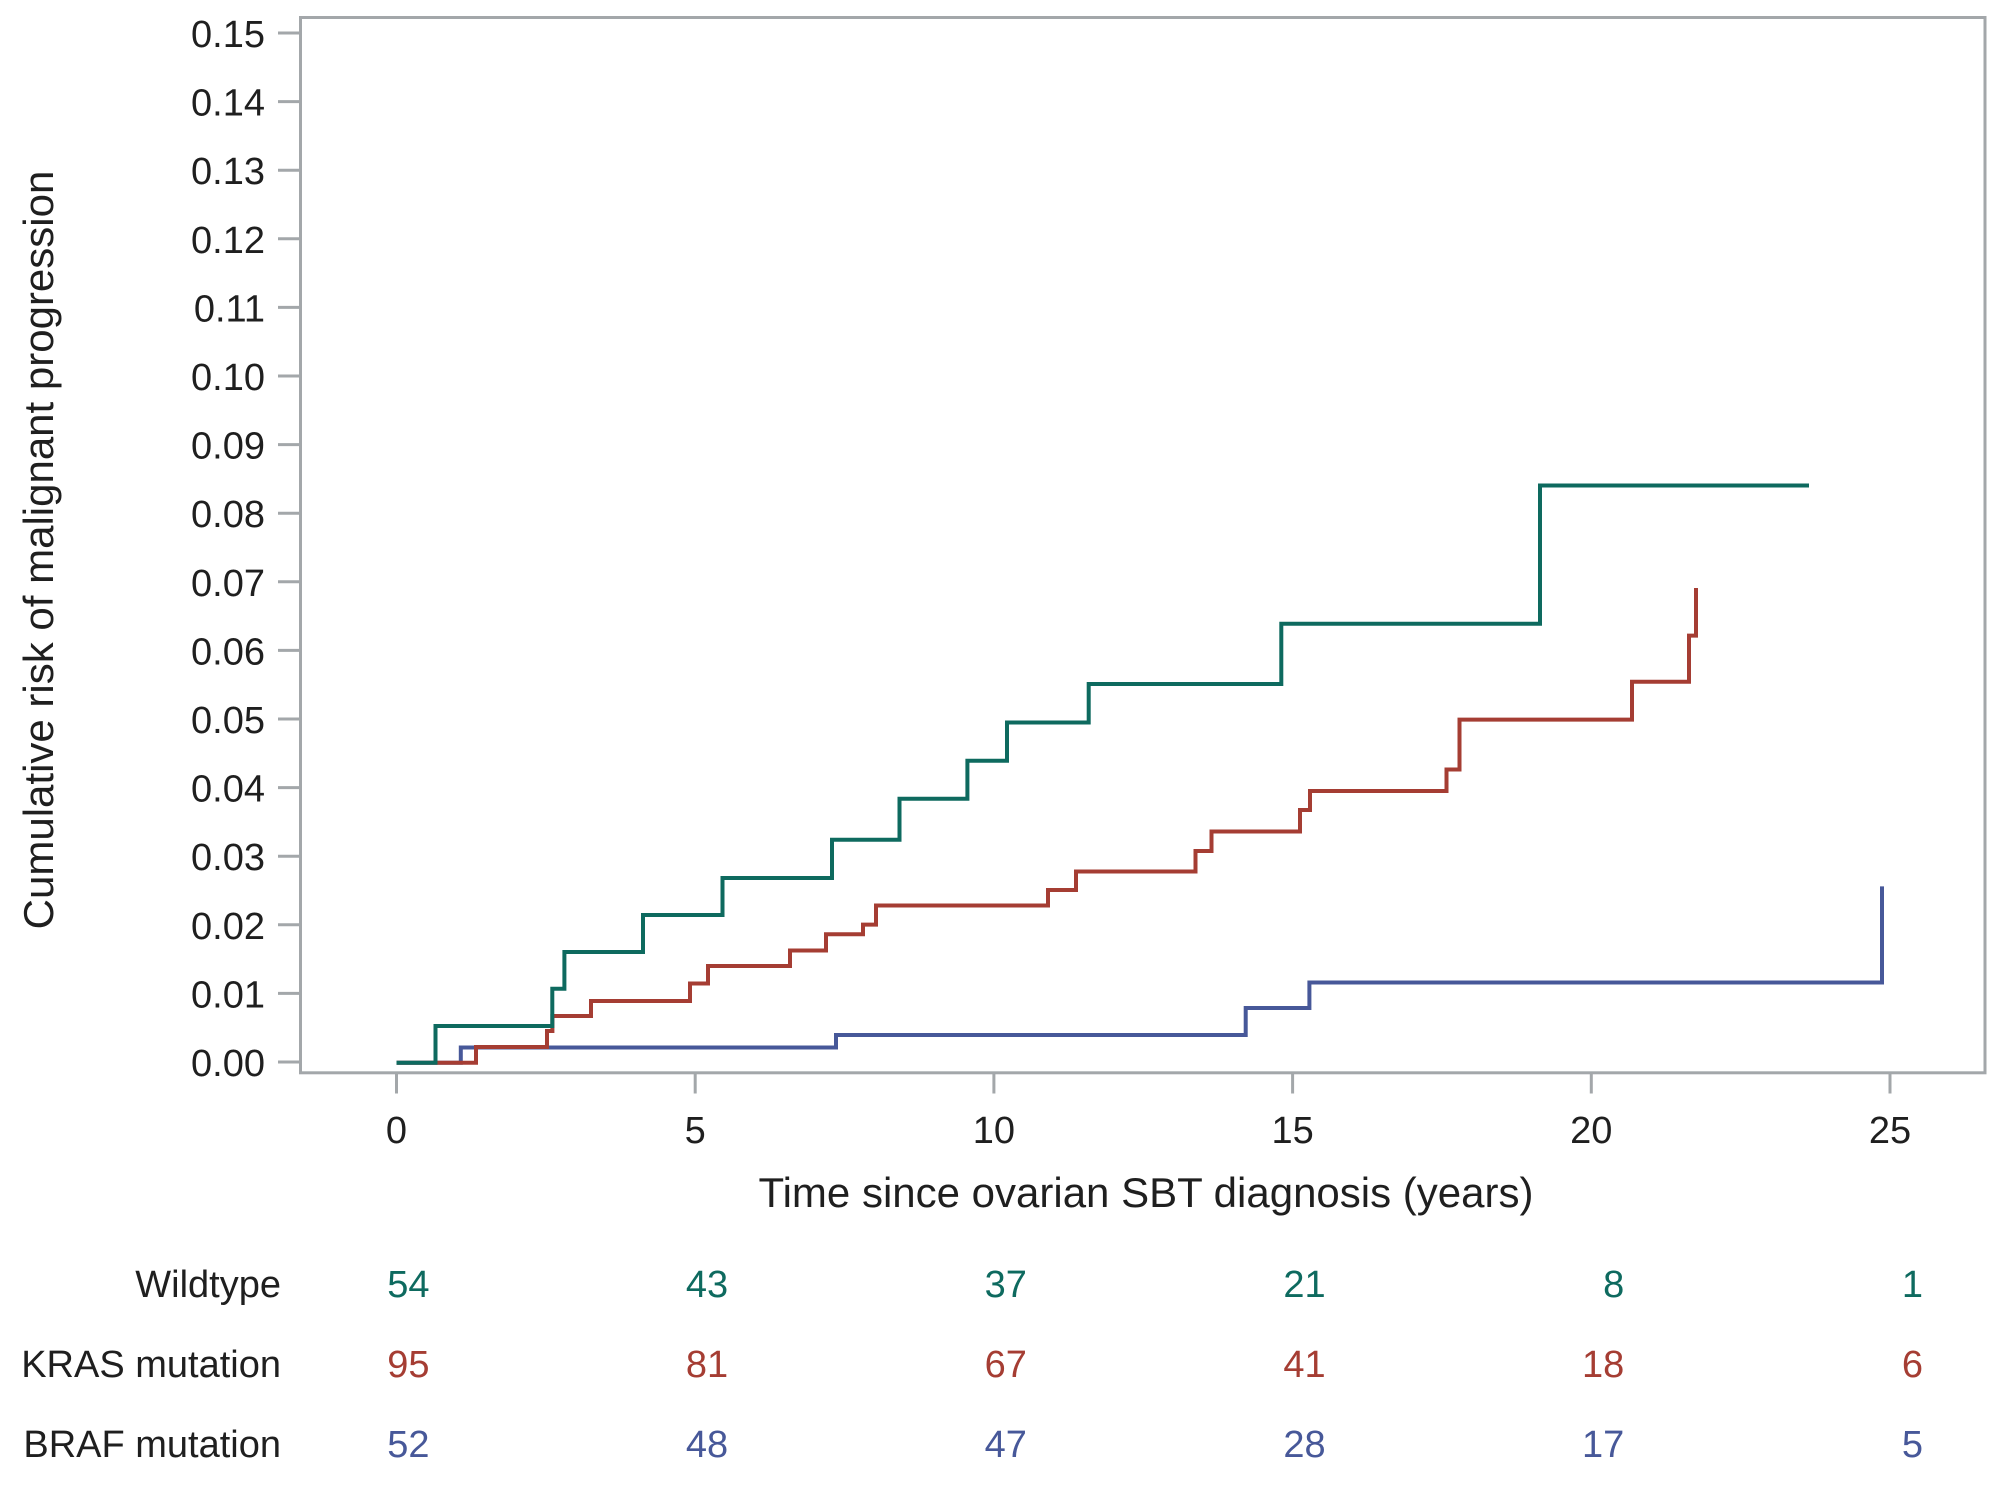 The height and width of the screenshot is (1486, 2000). I want to click on svg-text:Time since ovarian SBT diagnos: Time since ovarian SBT diagnosis (years), so click(1146, 1192).